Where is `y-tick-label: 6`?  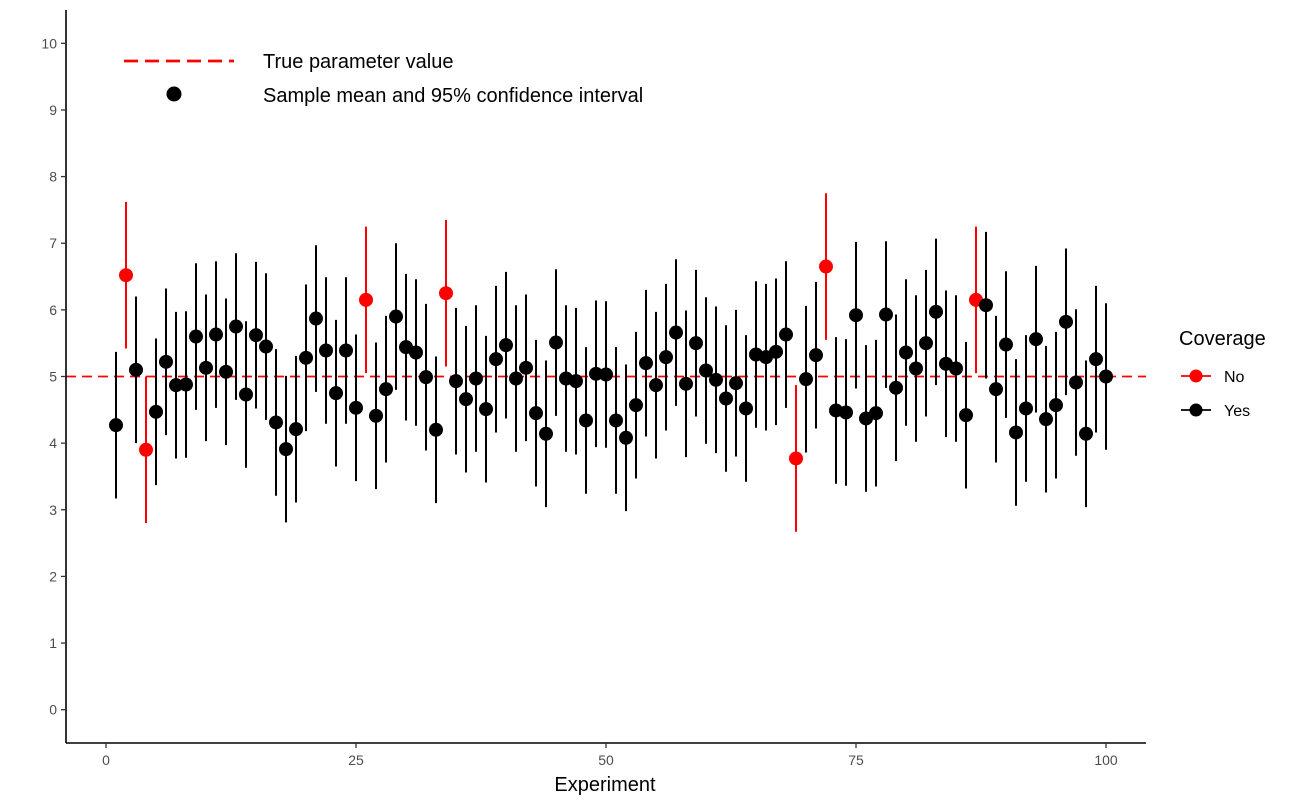
y-tick-label: 6 is located at coordinates (53, 310).